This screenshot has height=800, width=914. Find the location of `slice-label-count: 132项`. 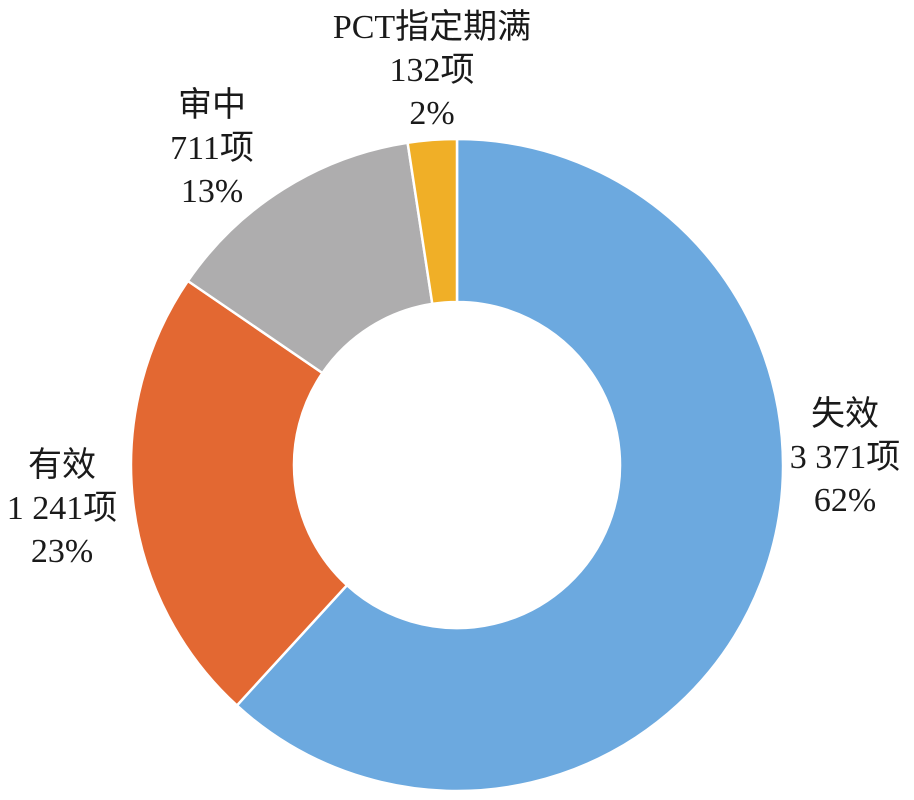

slice-label-count: 132项 is located at coordinates (432, 70).